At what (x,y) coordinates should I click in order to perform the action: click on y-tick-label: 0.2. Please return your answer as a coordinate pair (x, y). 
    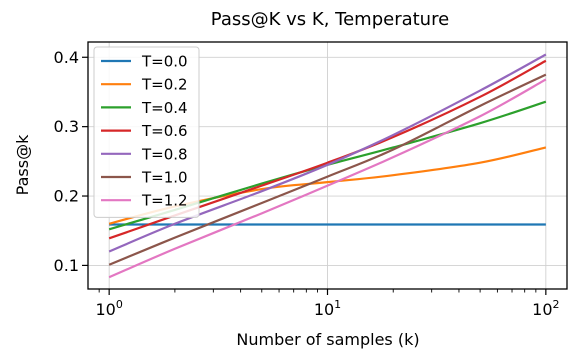
    Looking at the image, I should click on (66, 196).